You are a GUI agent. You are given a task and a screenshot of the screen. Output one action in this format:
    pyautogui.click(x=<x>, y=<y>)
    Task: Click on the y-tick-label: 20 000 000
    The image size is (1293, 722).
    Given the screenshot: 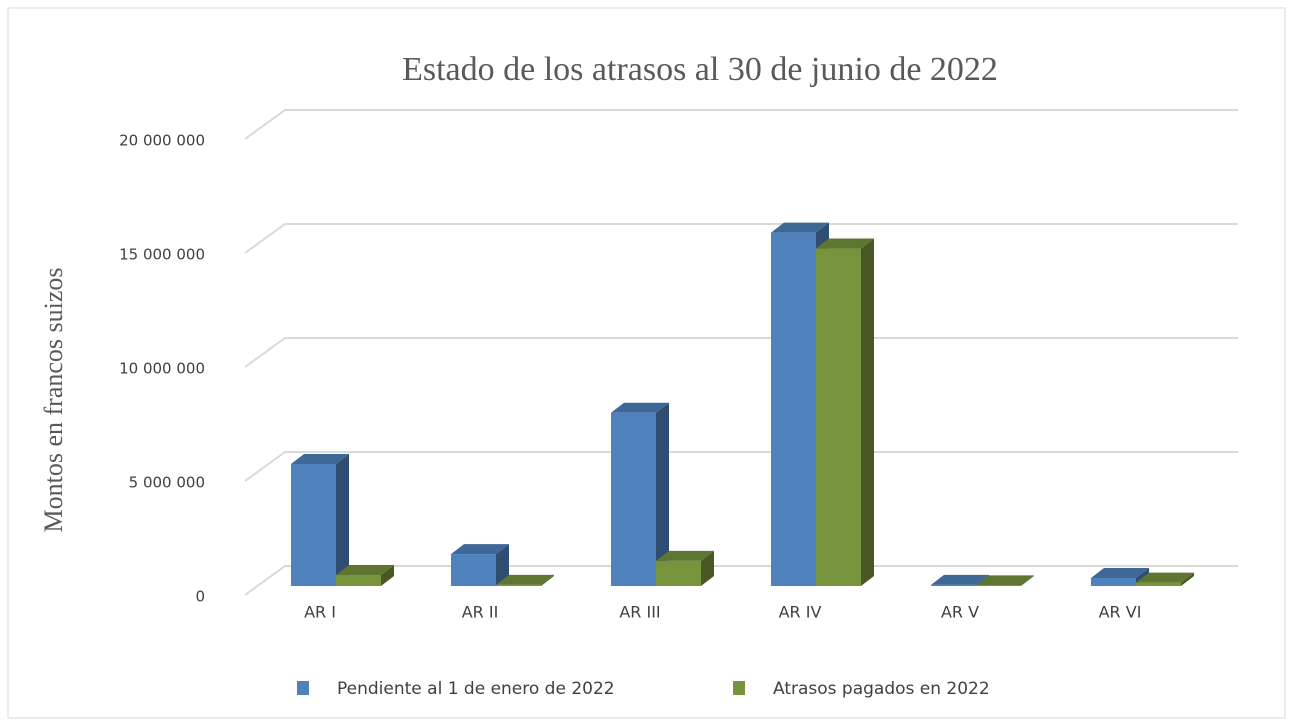 What is the action you would take?
    pyautogui.click(x=162, y=141)
    